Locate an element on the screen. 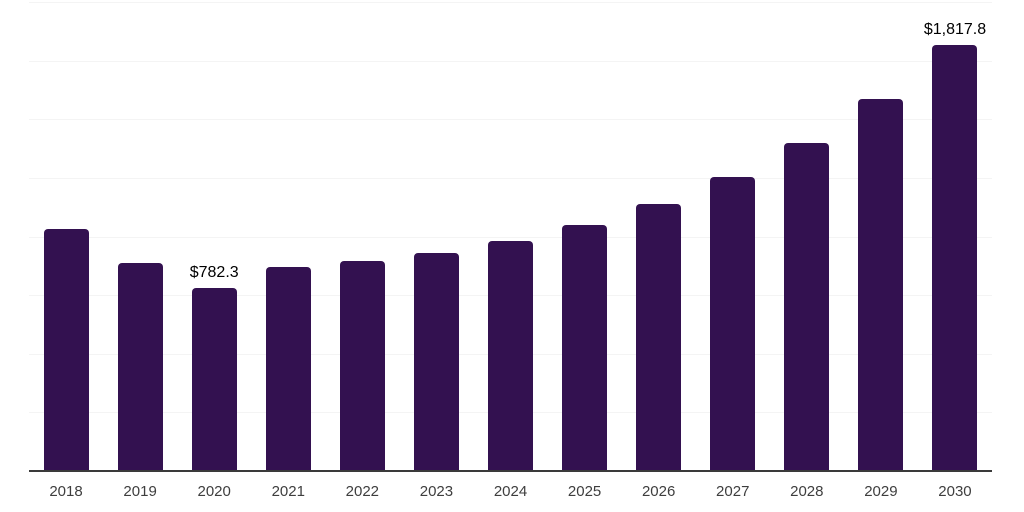 The height and width of the screenshot is (512, 1024). bar-2019 is located at coordinates (140, 366).